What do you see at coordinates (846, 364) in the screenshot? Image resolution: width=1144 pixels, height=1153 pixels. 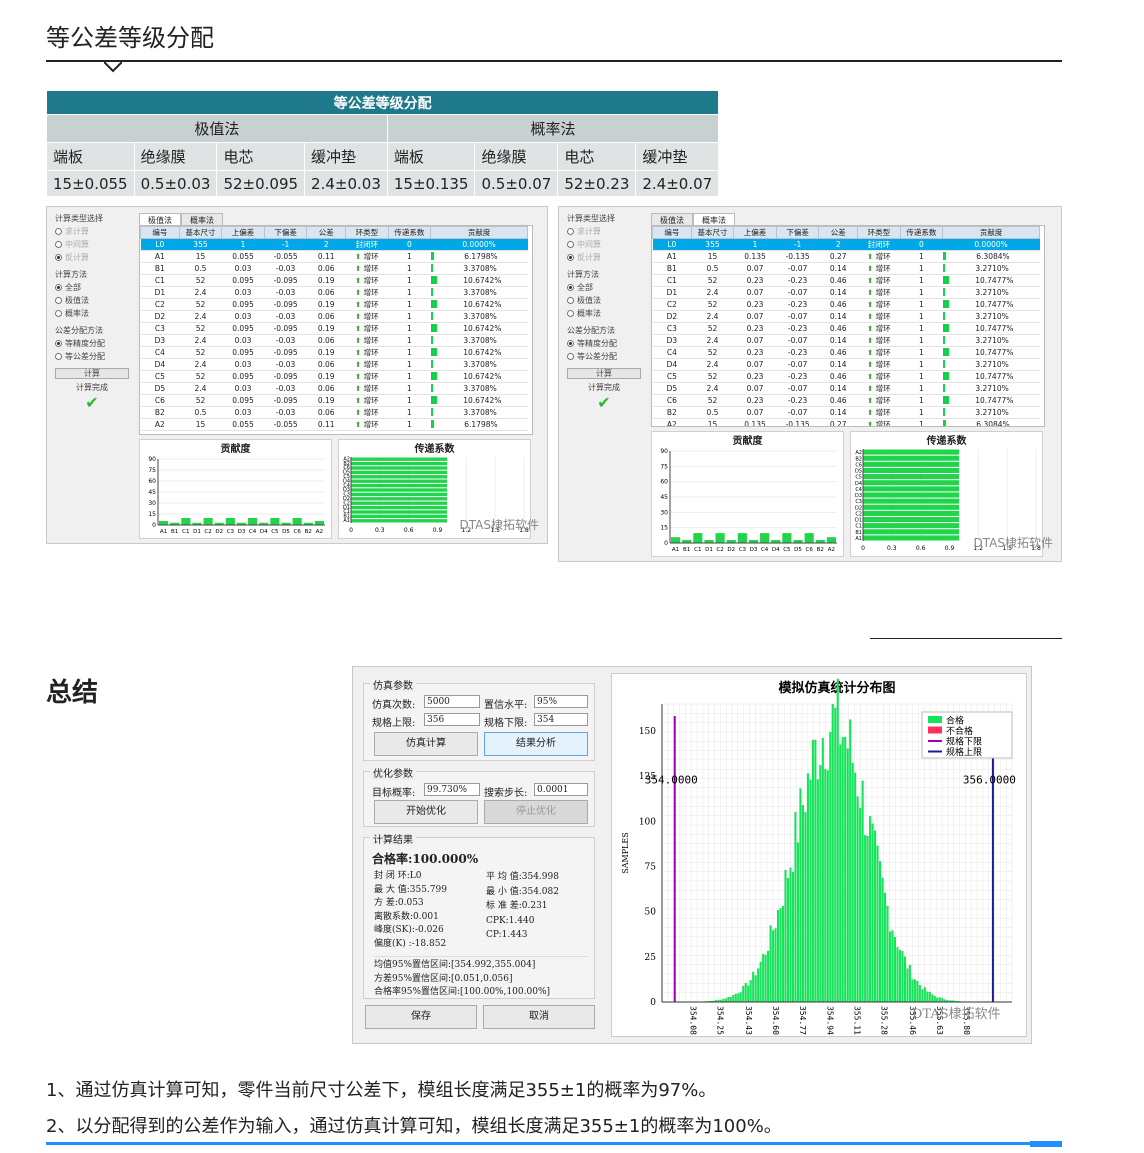 I see `table-row: D4 2.4 0.07 -0.07 0.14 ⬆ 增环 1 3.2710%` at bounding box center [846, 364].